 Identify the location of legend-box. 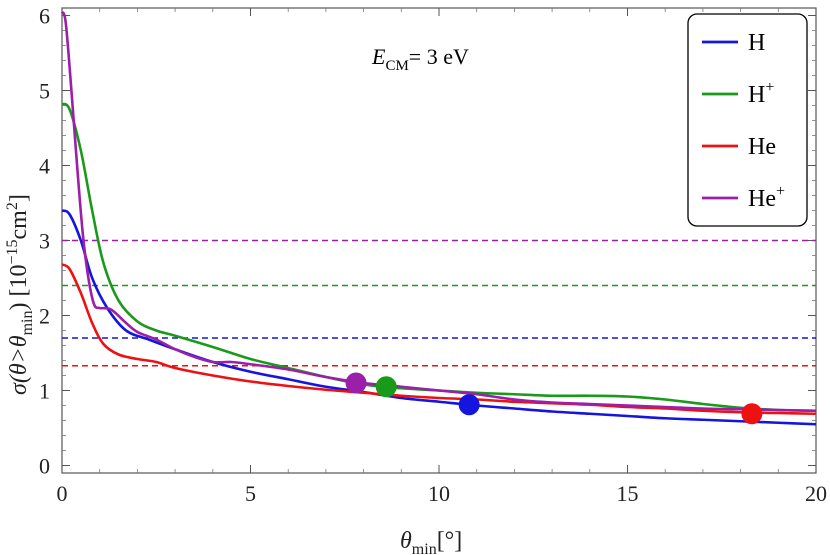
(747, 120).